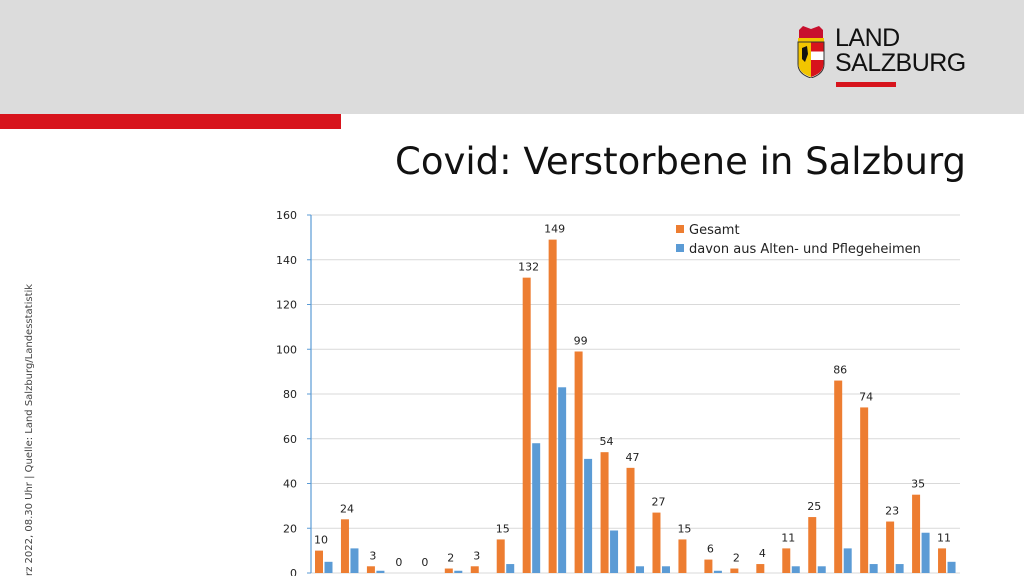 The height and width of the screenshot is (576, 1024). What do you see at coordinates (290, 394) in the screenshot?
I see `y-tick-label: 80` at bounding box center [290, 394].